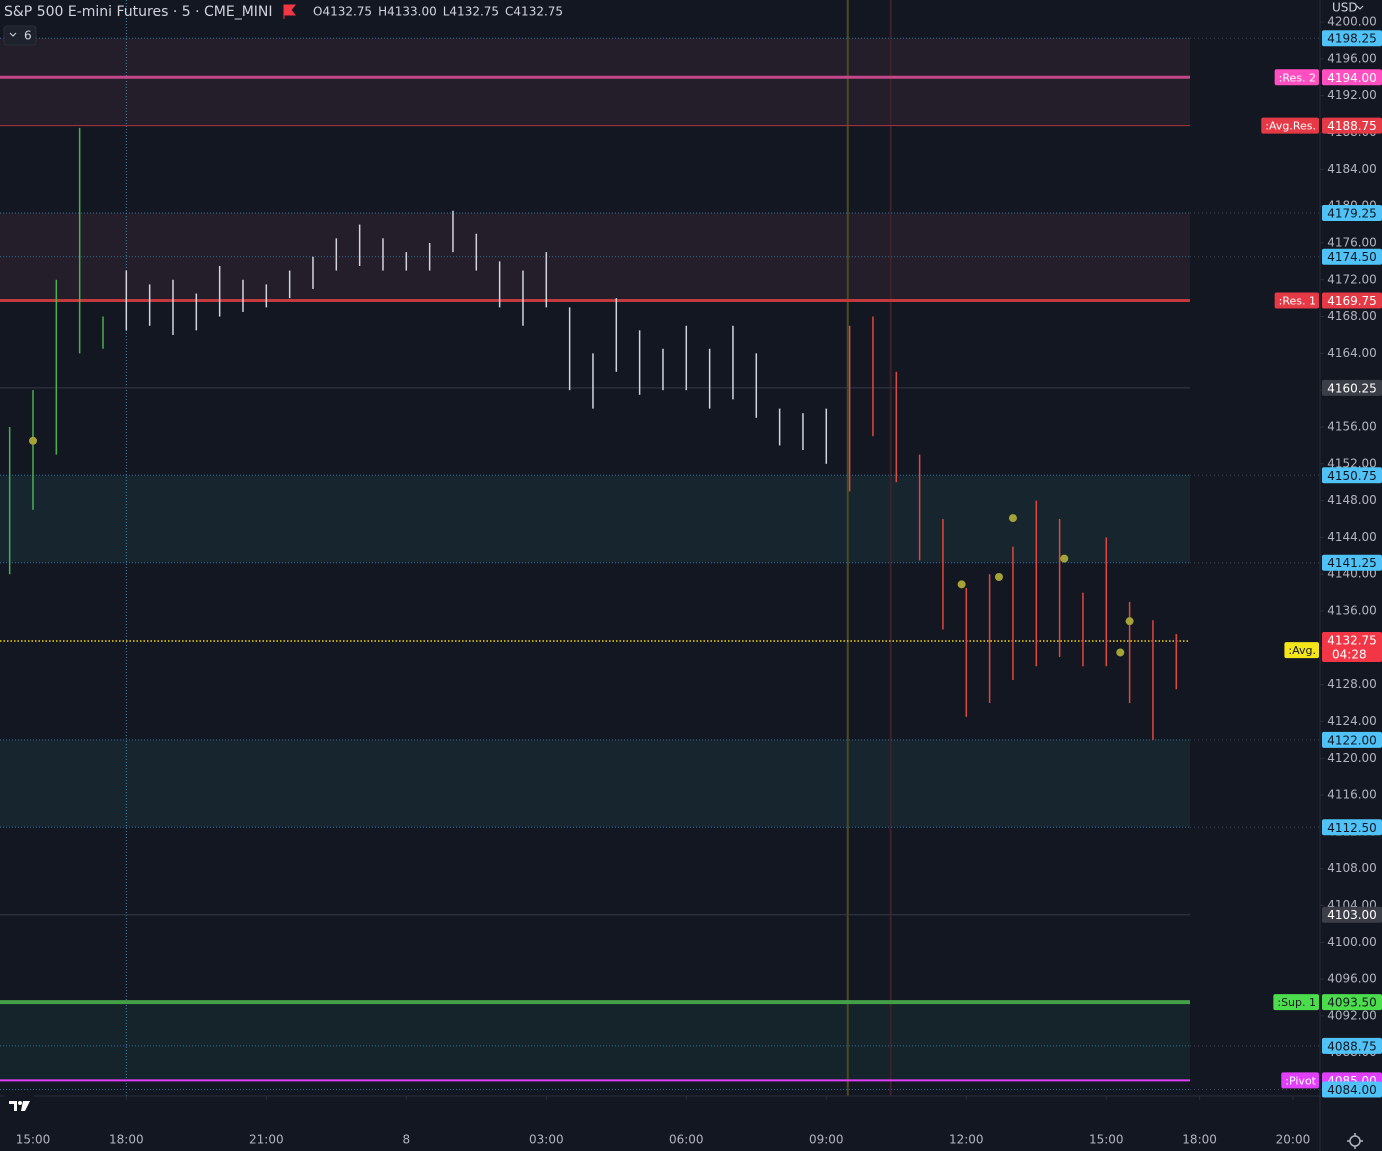 This screenshot has width=1382, height=1151. I want to click on y-tick-label: 4136.00, so click(1352, 611).